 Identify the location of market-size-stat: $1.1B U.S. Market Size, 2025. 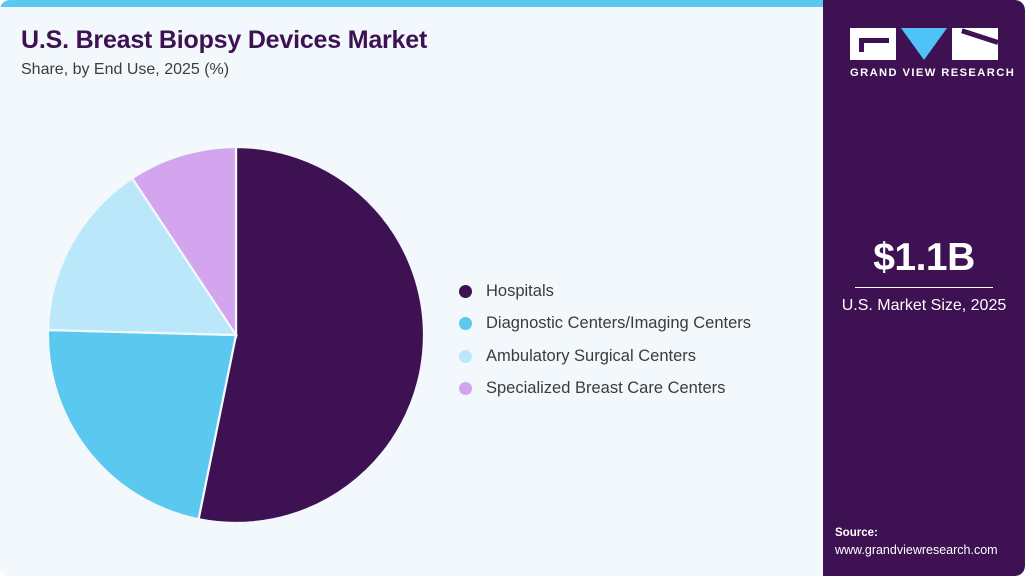
(924, 276).